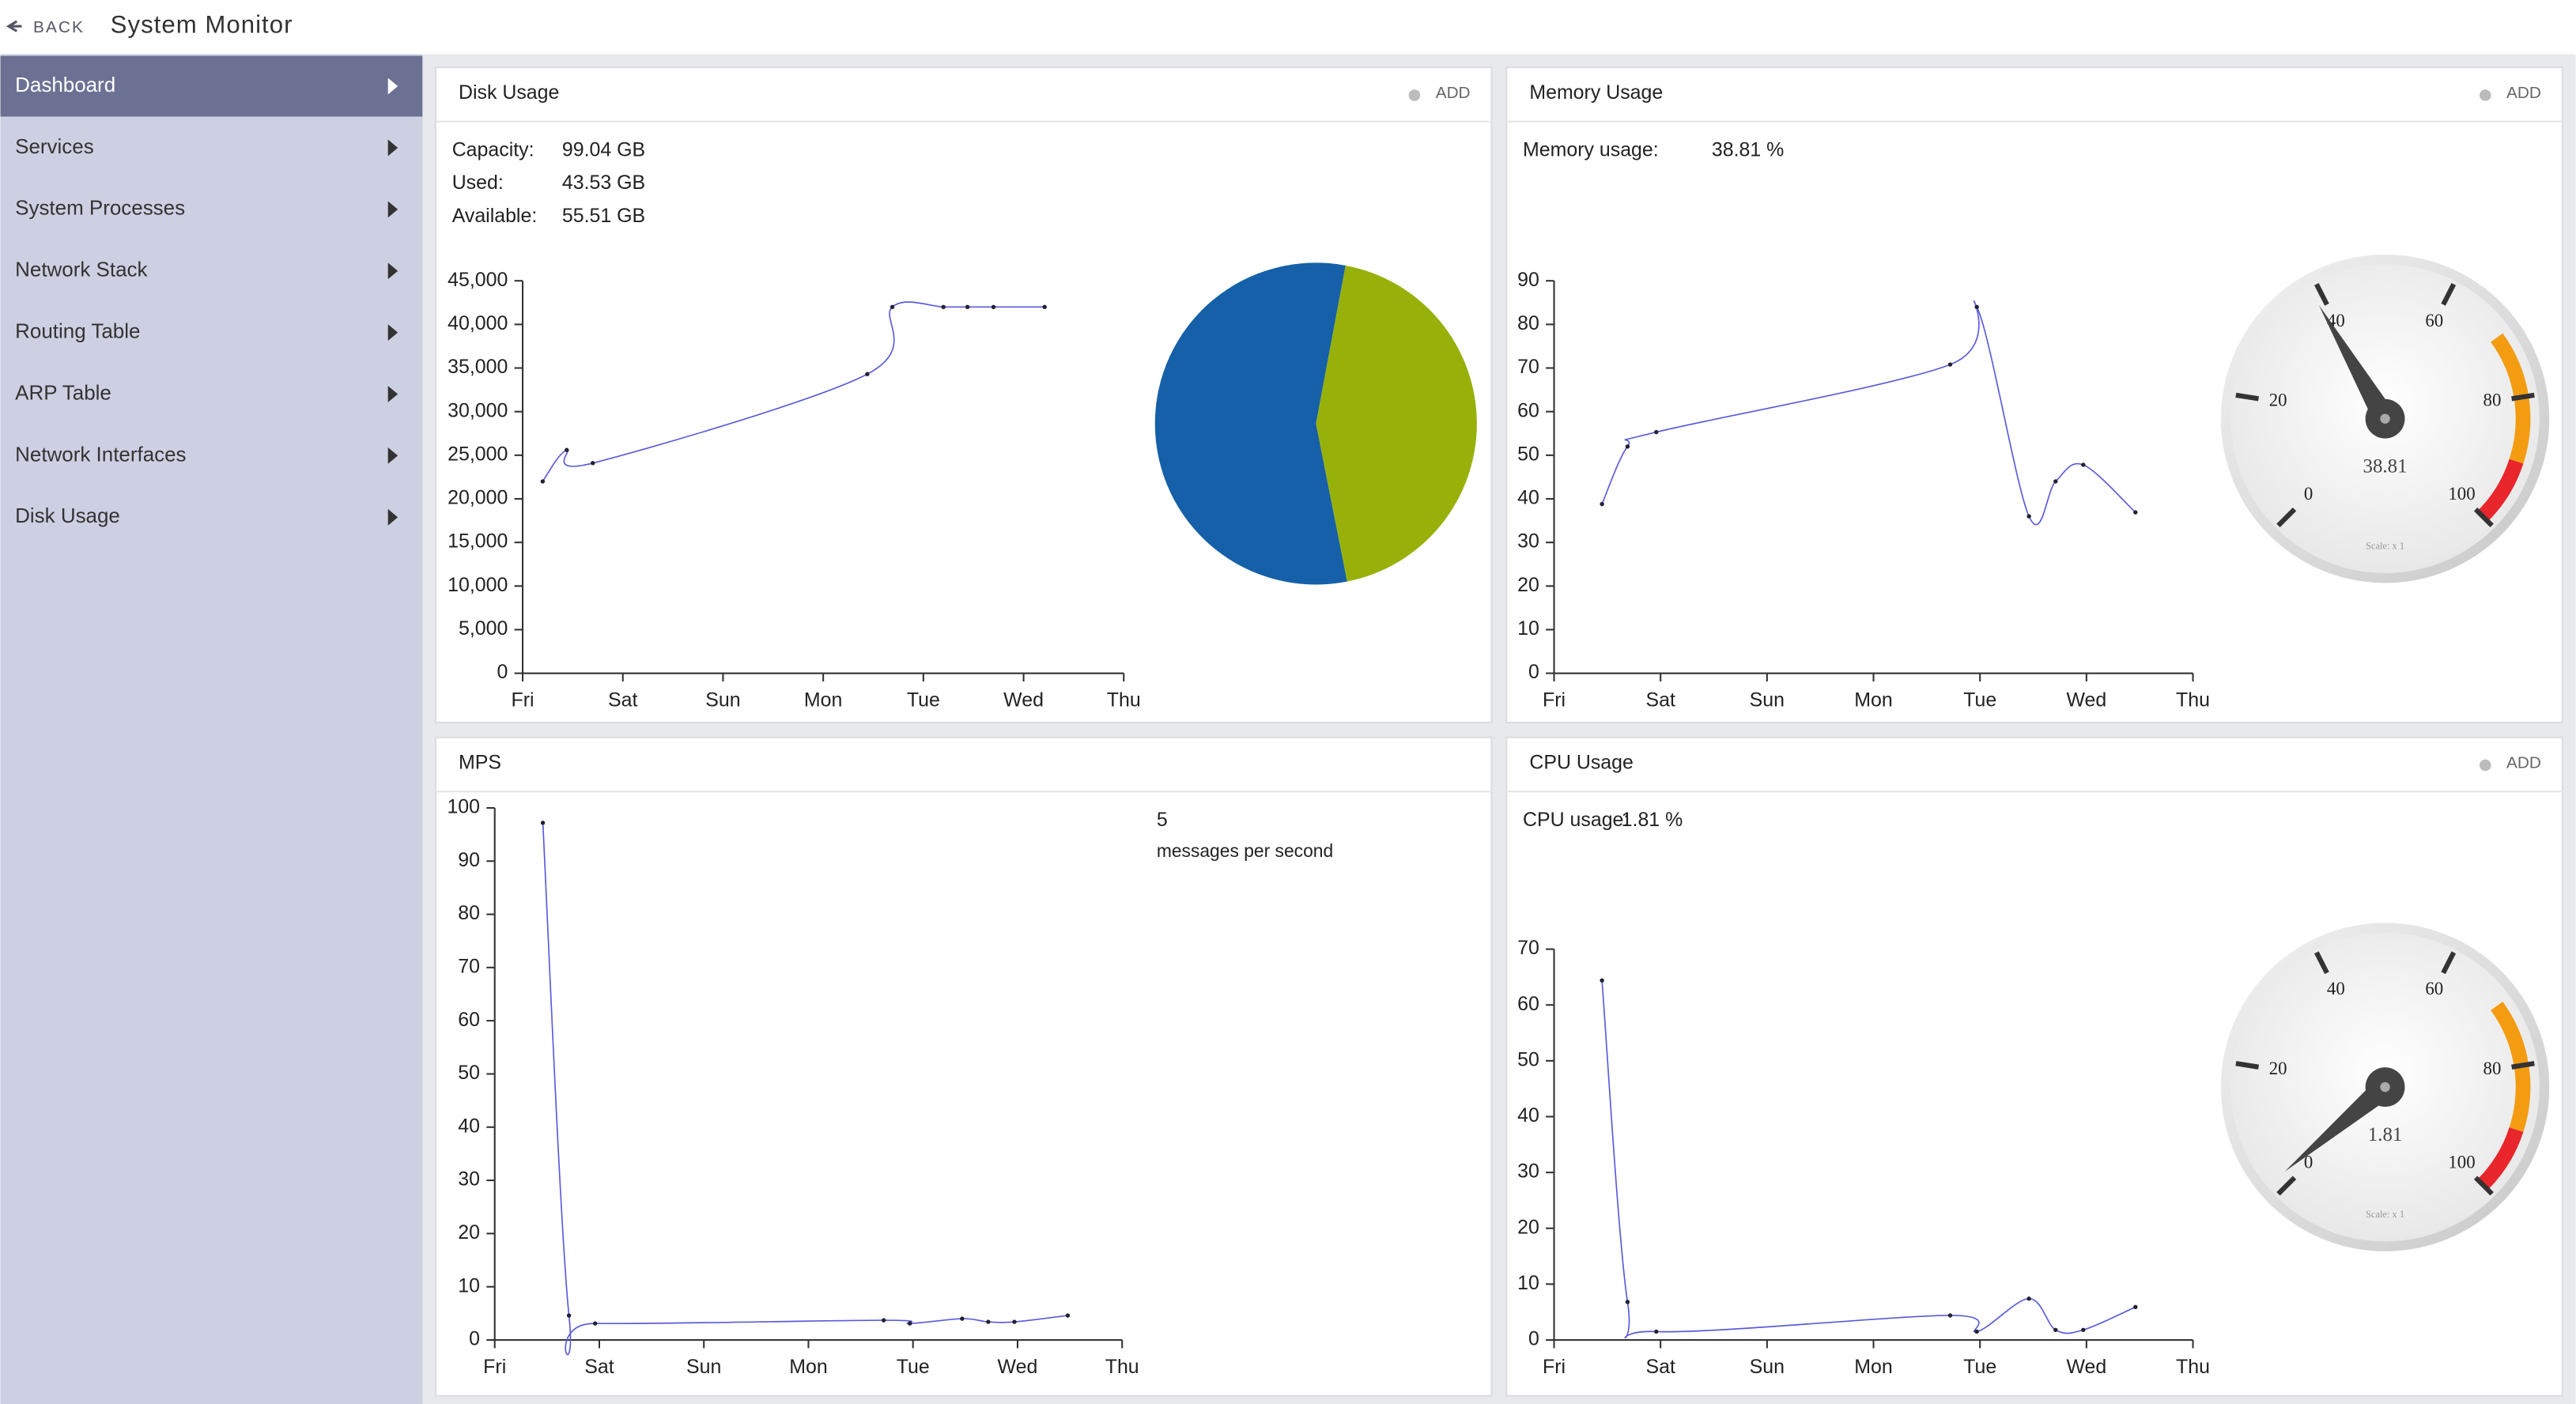 This screenshot has height=1404, width=2576. What do you see at coordinates (1748, 150) in the screenshot?
I see `stat-value: 38.81 %` at bounding box center [1748, 150].